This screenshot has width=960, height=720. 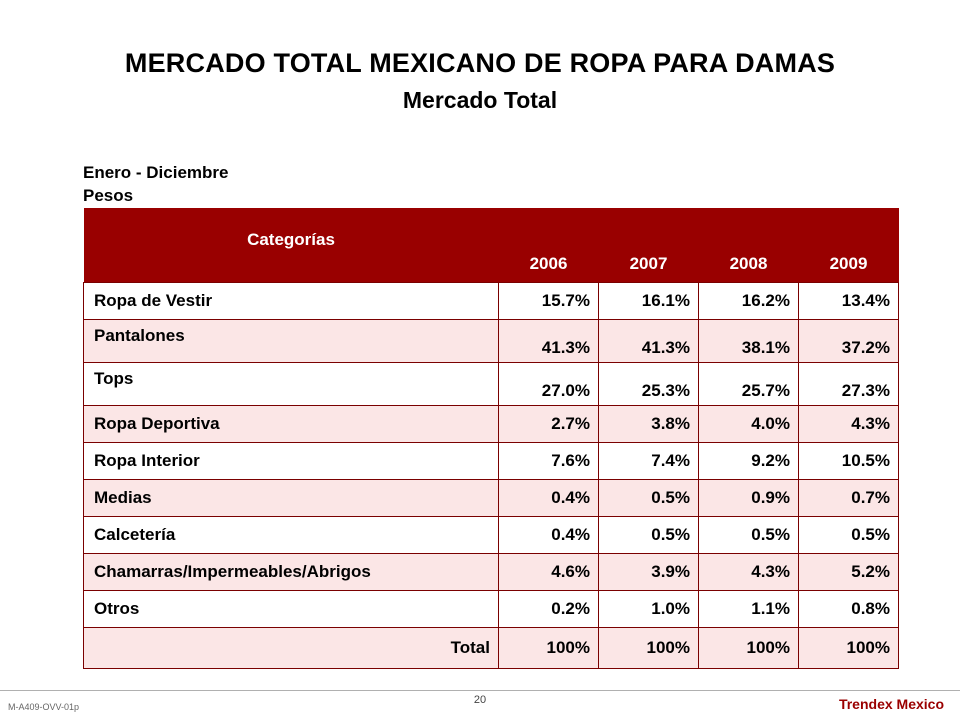 What do you see at coordinates (848, 535) in the screenshot?
I see `row-value-2009: 0.5%` at bounding box center [848, 535].